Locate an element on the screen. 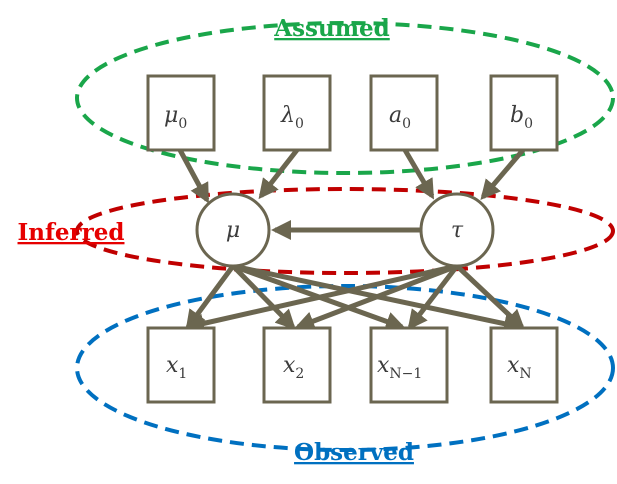 The image size is (617, 484). node-b0: b0 is located at coordinates (524, 113).